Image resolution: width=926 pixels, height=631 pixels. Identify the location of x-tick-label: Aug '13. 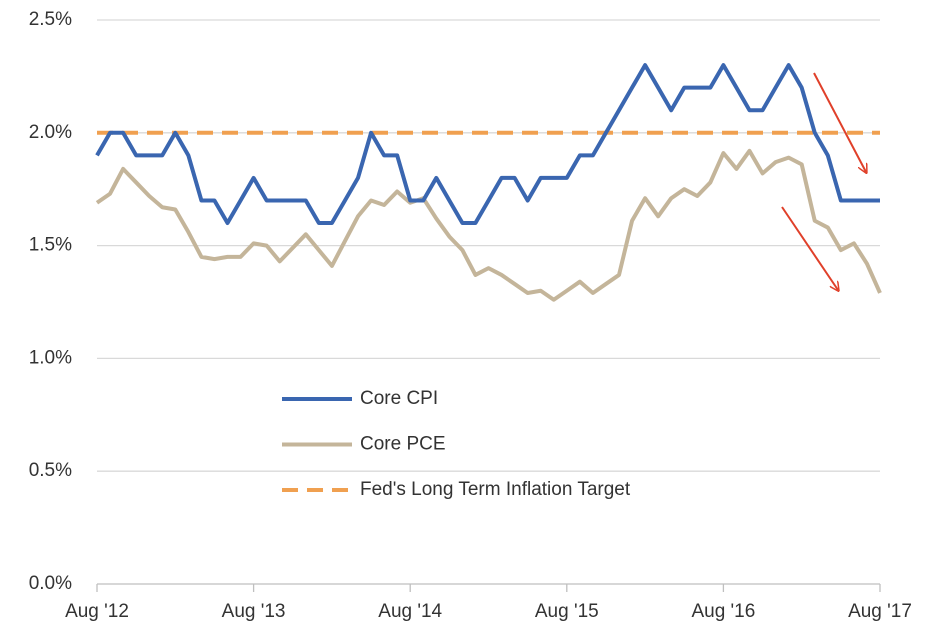
(254, 611).